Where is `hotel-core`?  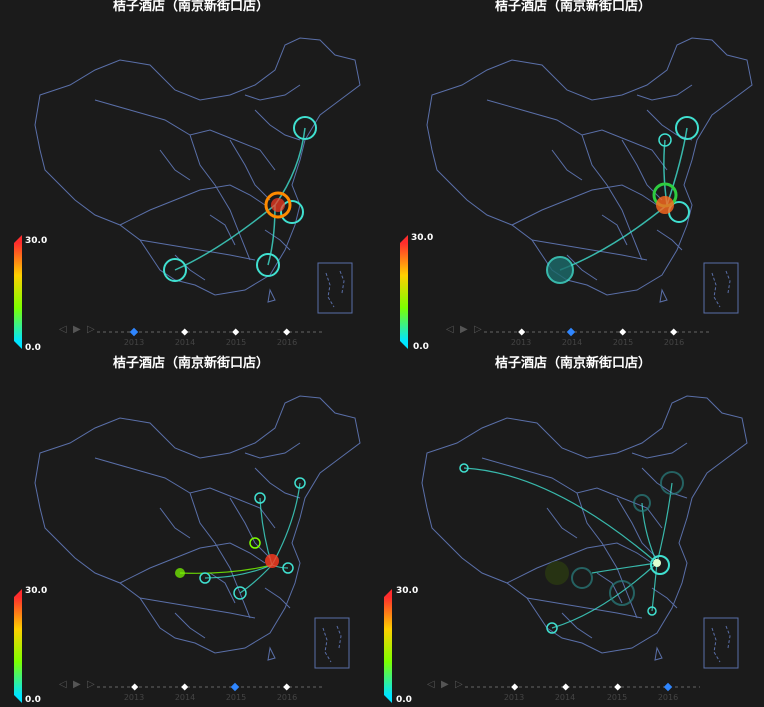
hotel-core is located at coordinates (665, 205).